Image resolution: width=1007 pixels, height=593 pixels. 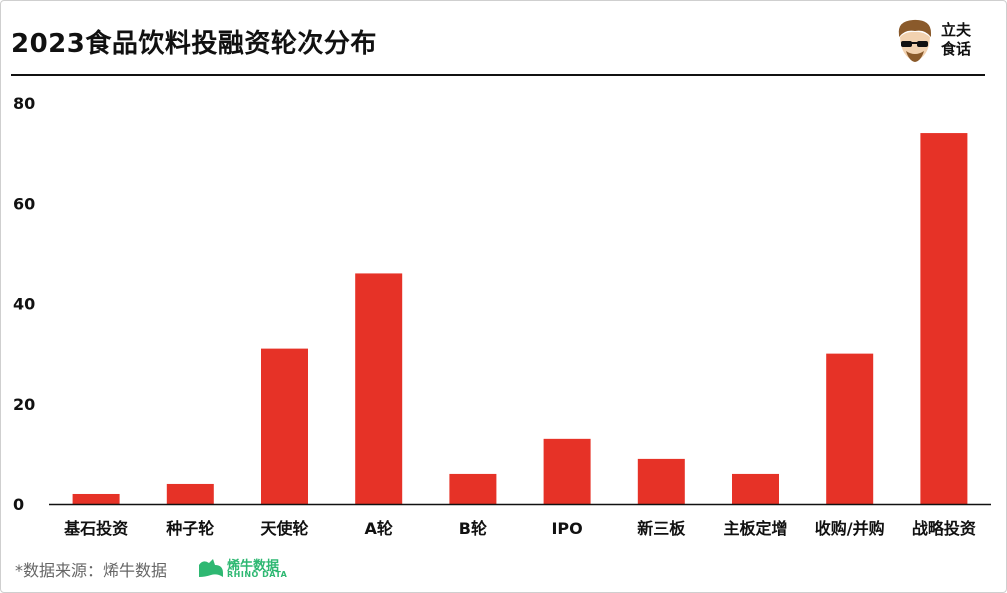 I want to click on x-tick-label: B轮, so click(x=473, y=528).